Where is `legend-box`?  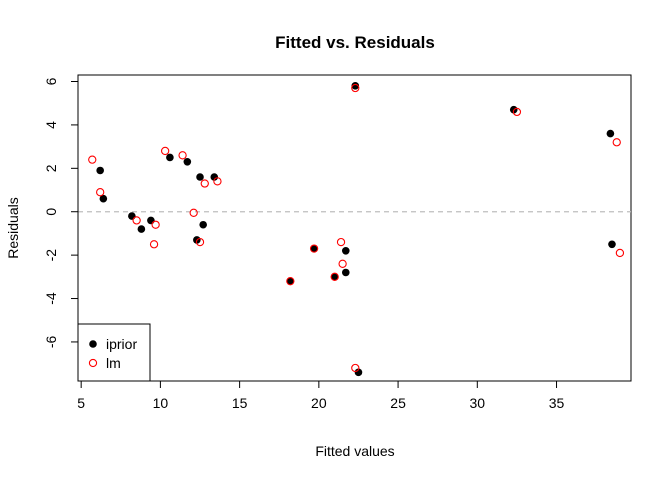 legend-box is located at coordinates (114, 352).